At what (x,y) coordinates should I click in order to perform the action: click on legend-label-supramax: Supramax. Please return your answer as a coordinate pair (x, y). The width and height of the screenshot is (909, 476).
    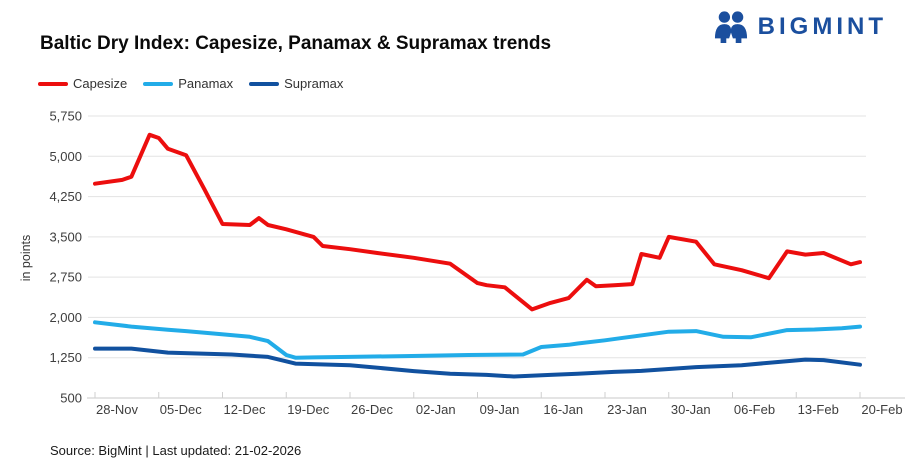
    Looking at the image, I should click on (314, 83).